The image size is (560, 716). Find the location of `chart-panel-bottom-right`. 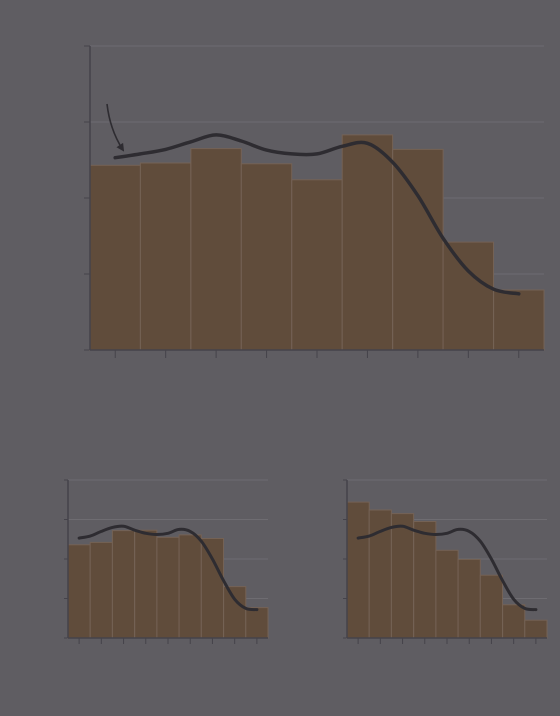

chart-panel-bottom-right is located at coordinates (445, 561).